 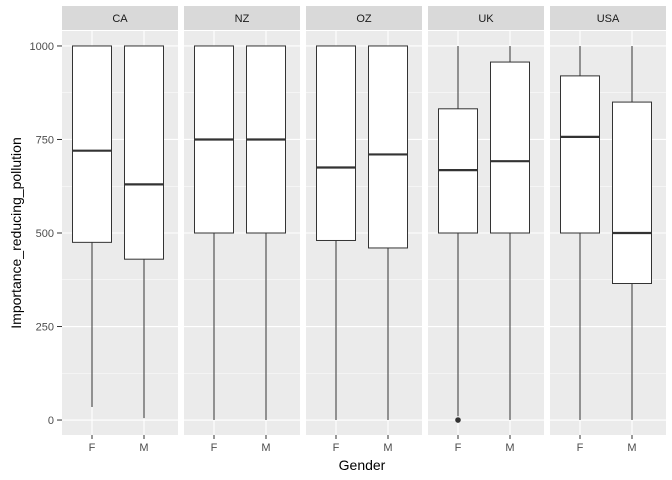 I want to click on box-oz-m, so click(x=388, y=233).